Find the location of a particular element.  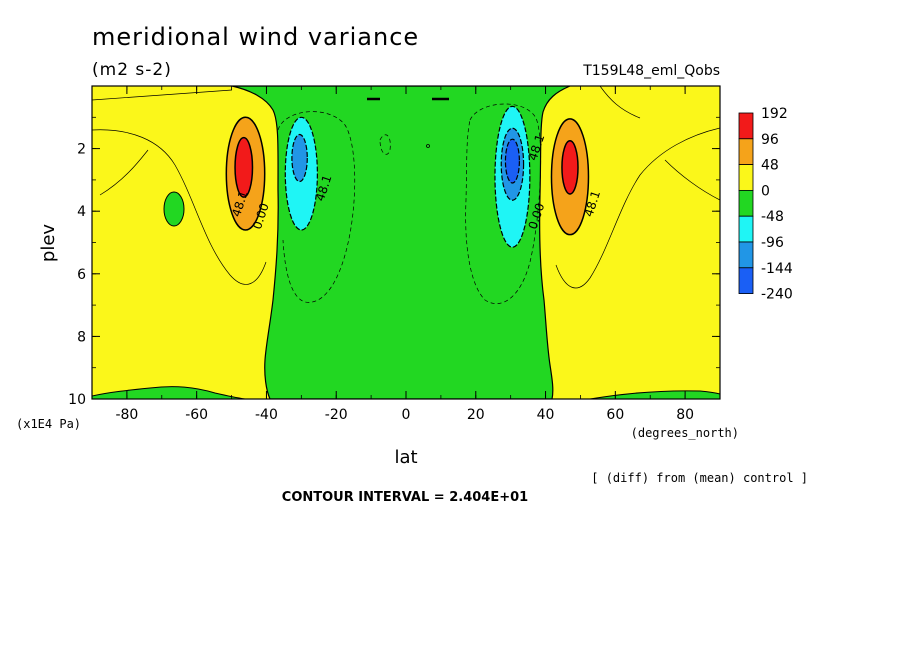

positive-max-north is located at coordinates (570, 167).